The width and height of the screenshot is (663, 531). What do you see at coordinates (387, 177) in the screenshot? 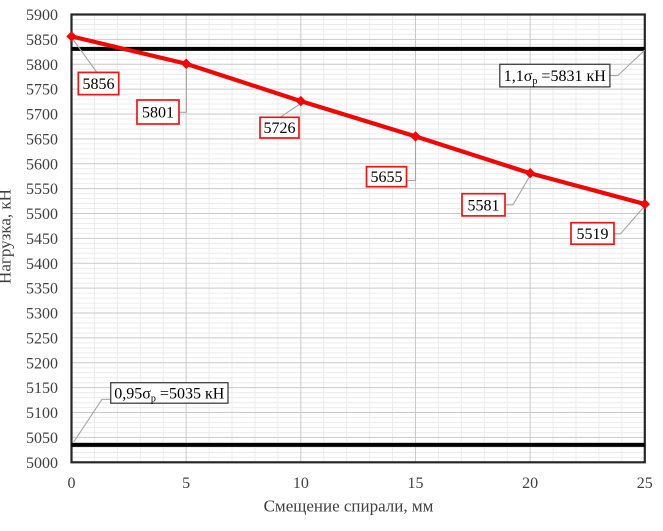
I see `svg-text: 5655` at bounding box center [387, 177].